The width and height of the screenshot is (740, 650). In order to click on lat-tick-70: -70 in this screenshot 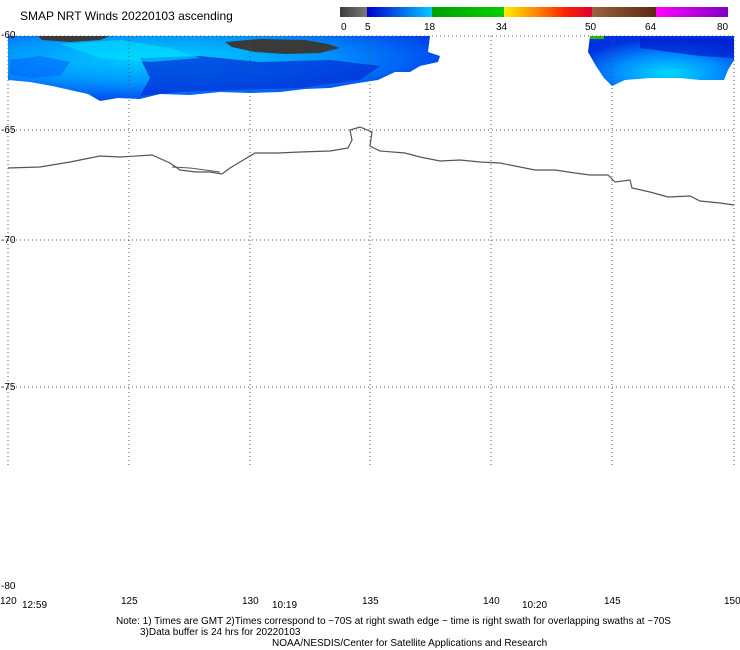, I will do `click(8, 240)`.